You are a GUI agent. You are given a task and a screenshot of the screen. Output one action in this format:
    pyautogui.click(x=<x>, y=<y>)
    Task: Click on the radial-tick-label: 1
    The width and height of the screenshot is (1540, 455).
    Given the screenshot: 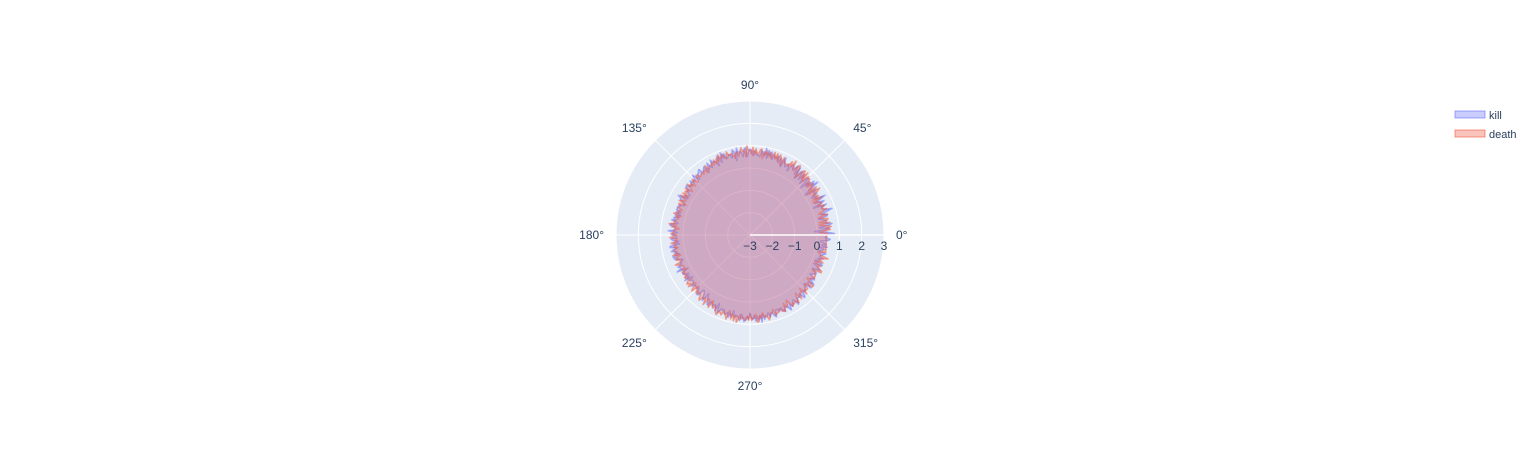 What is the action you would take?
    pyautogui.click(x=839, y=246)
    